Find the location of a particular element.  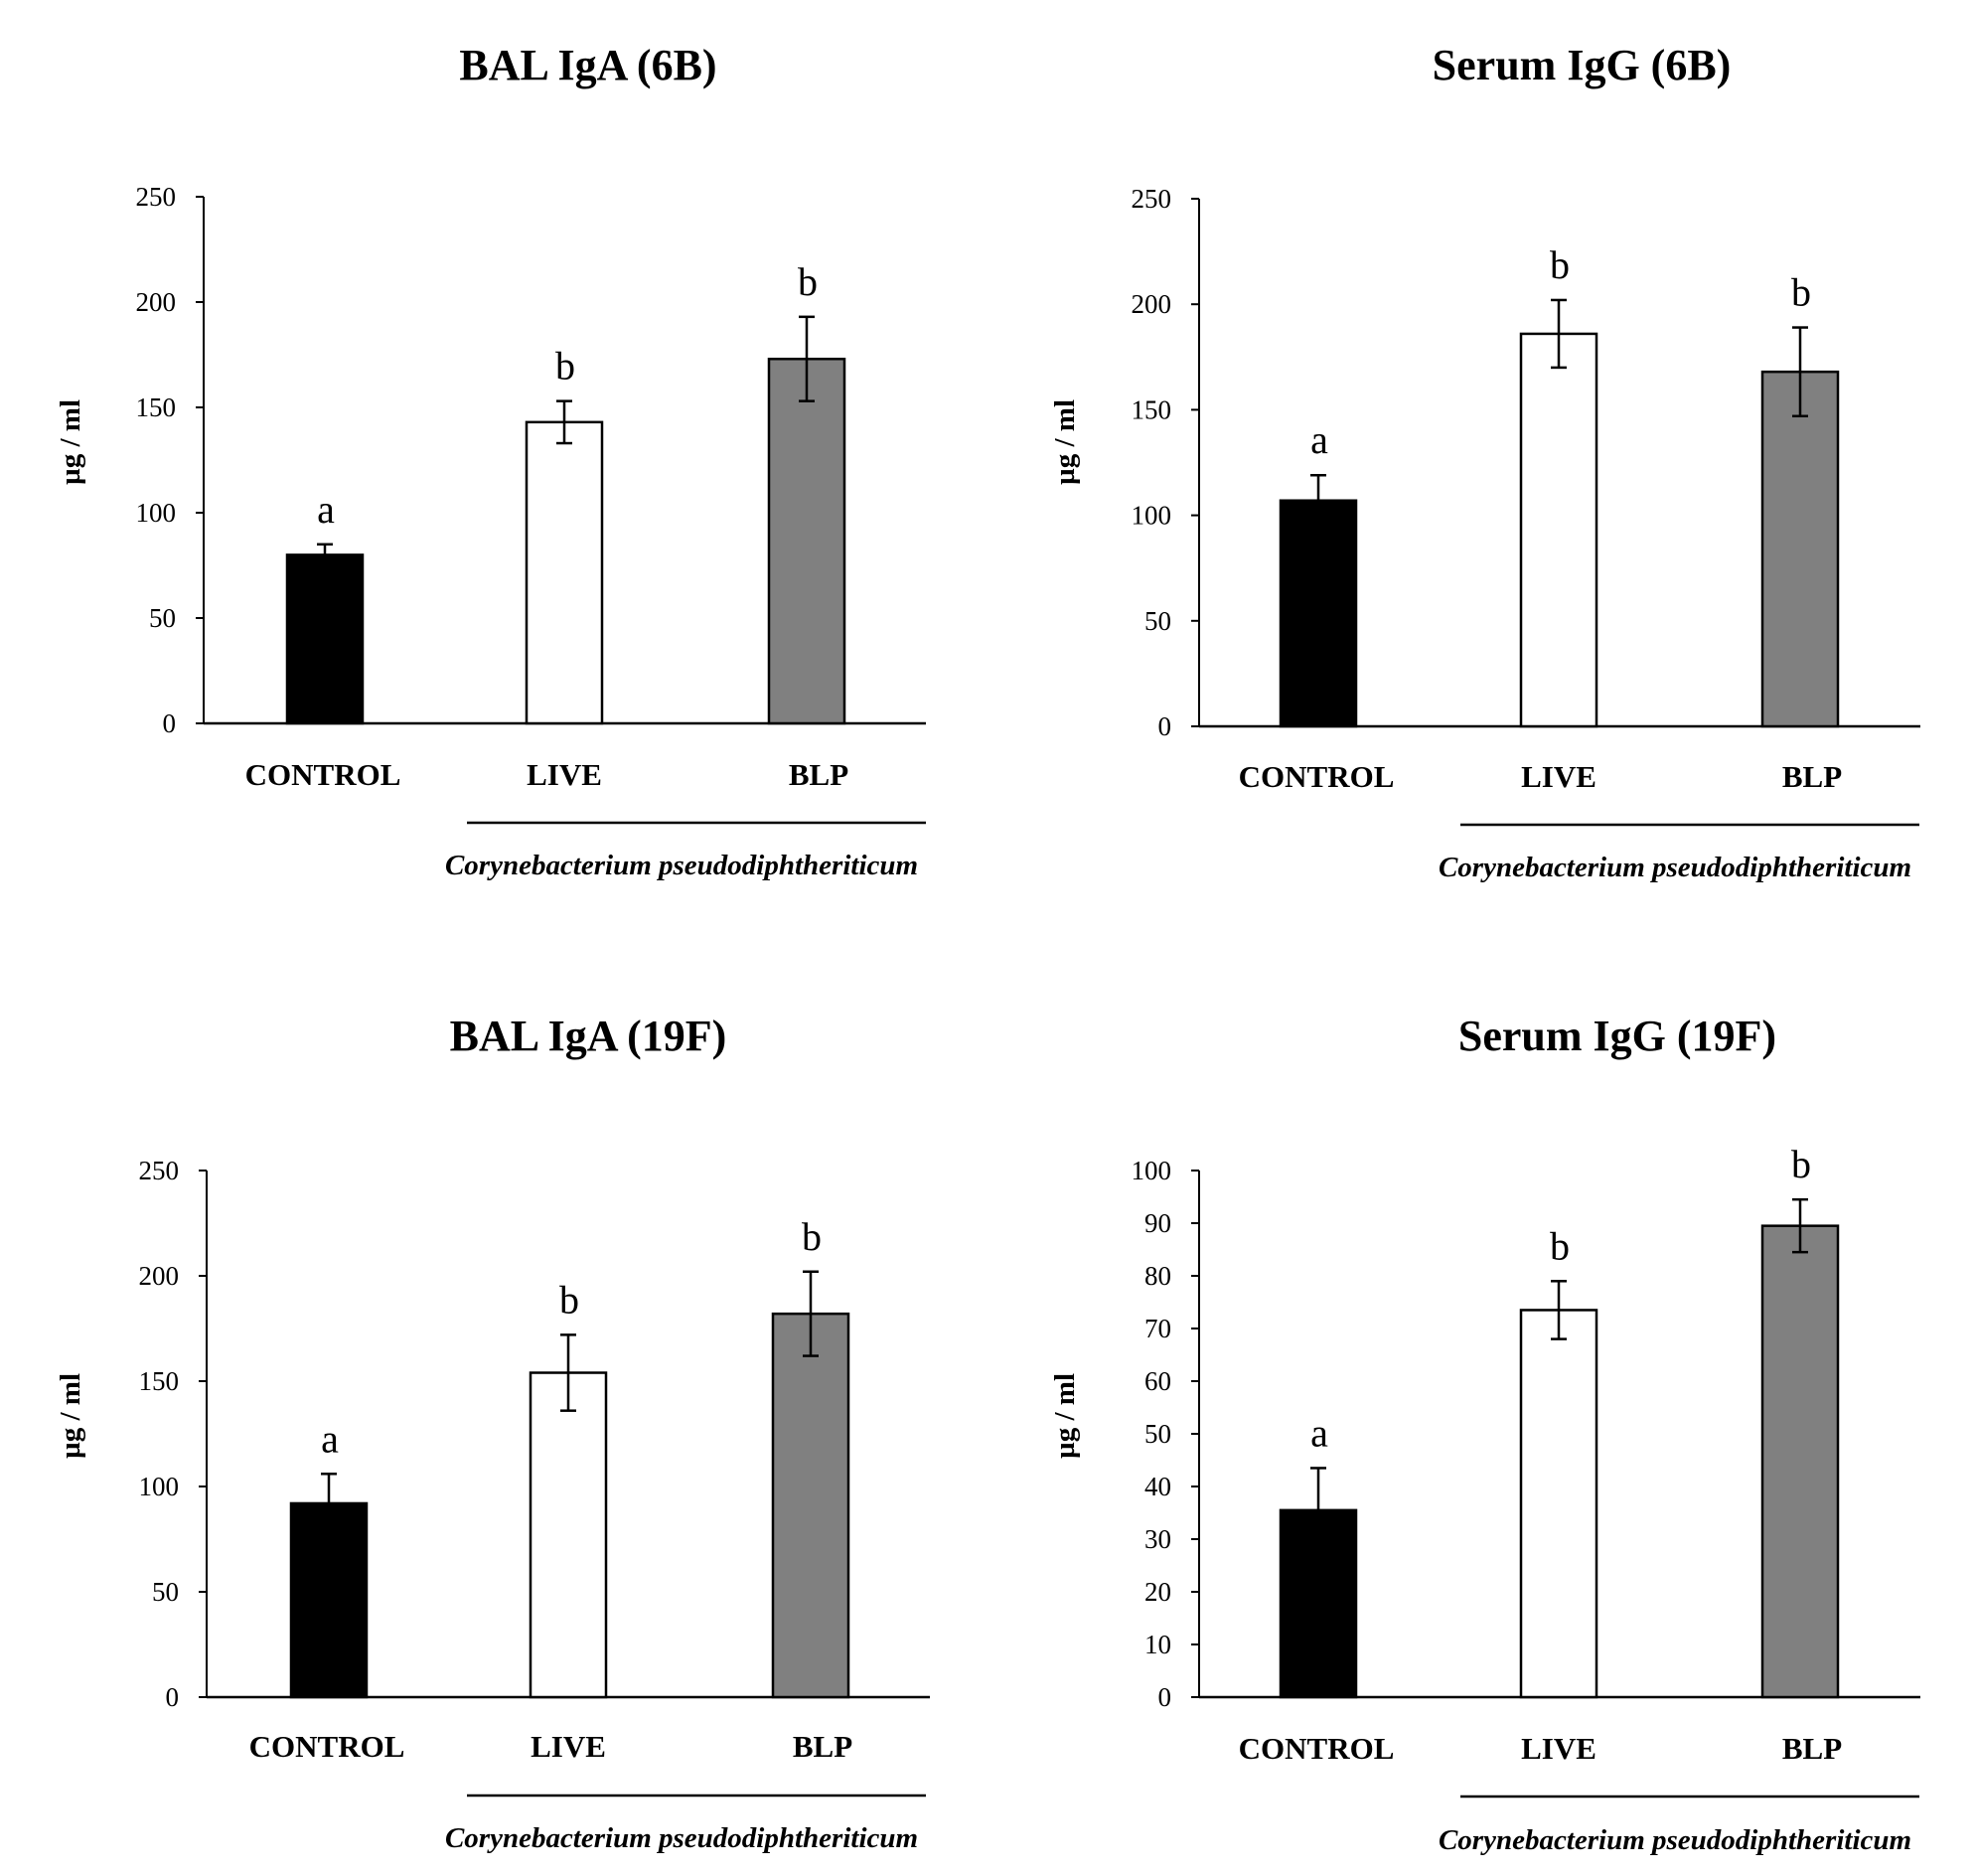

panel-title: BAL IgA (19F) is located at coordinates (588, 1036).